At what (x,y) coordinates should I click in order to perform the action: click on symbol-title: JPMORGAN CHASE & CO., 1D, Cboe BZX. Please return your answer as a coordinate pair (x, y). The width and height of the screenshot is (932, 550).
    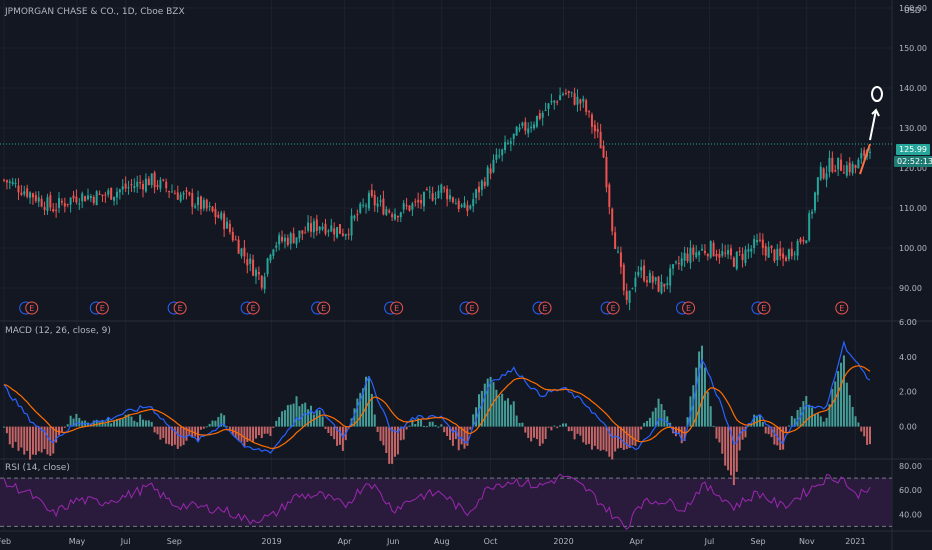
    Looking at the image, I should click on (95, 12).